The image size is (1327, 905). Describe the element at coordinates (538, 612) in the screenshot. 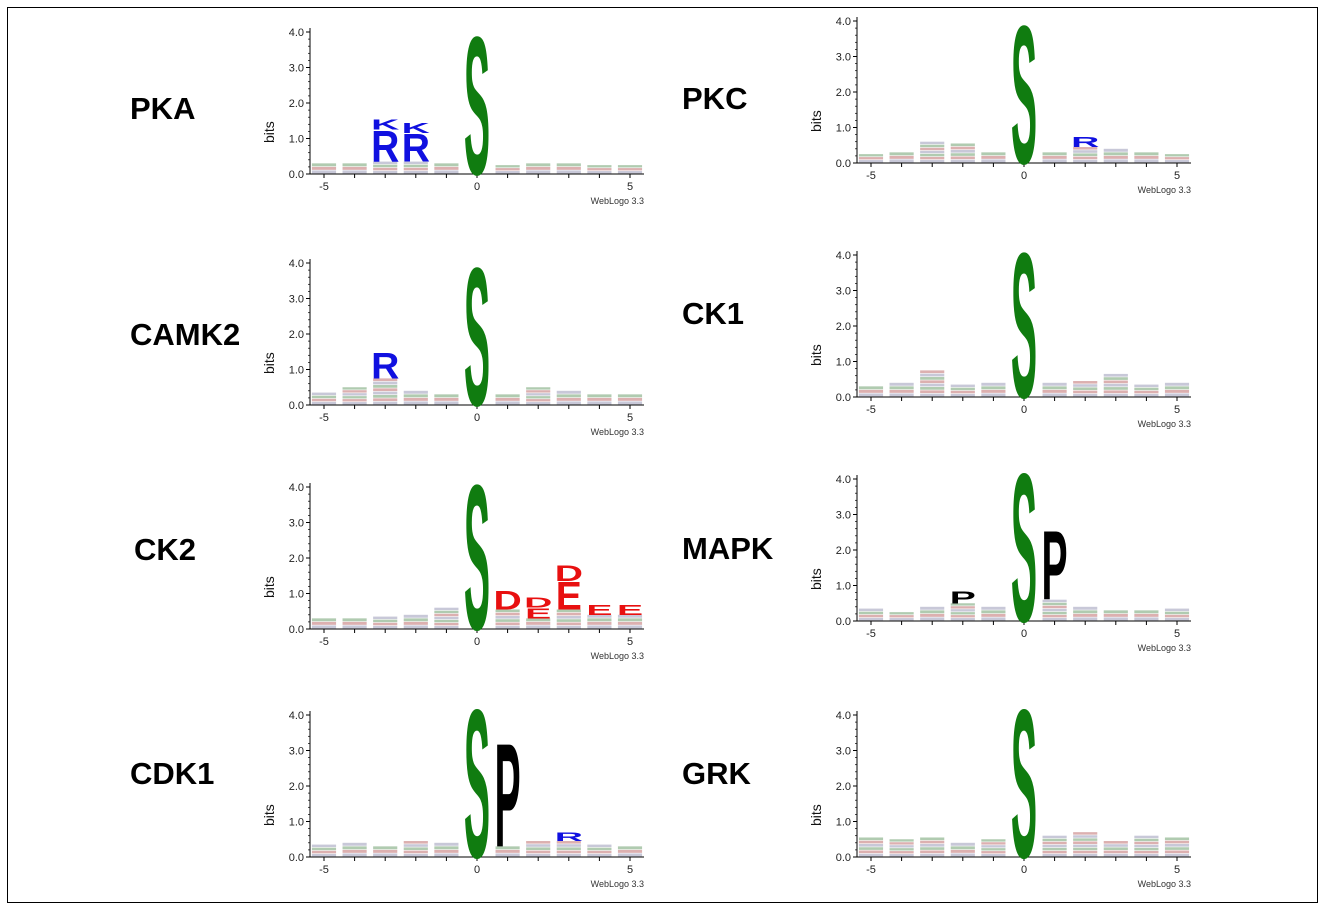

I see `logo-stack: ED` at that location.